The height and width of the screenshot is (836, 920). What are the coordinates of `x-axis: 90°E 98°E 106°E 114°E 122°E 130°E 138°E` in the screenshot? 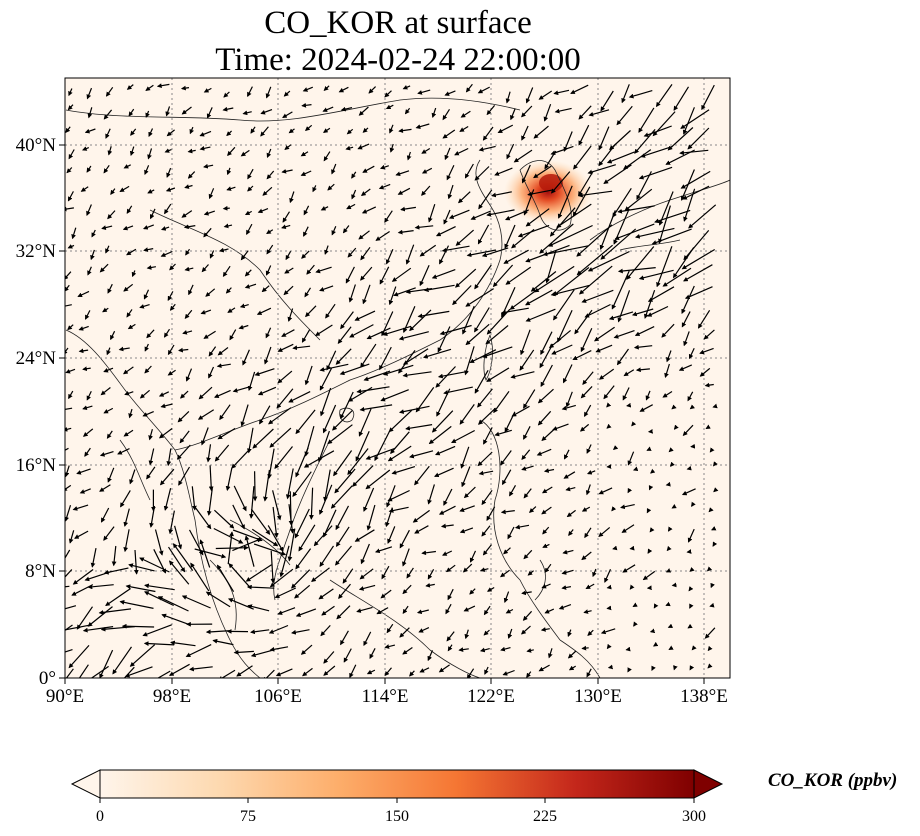 It's located at (387, 692).